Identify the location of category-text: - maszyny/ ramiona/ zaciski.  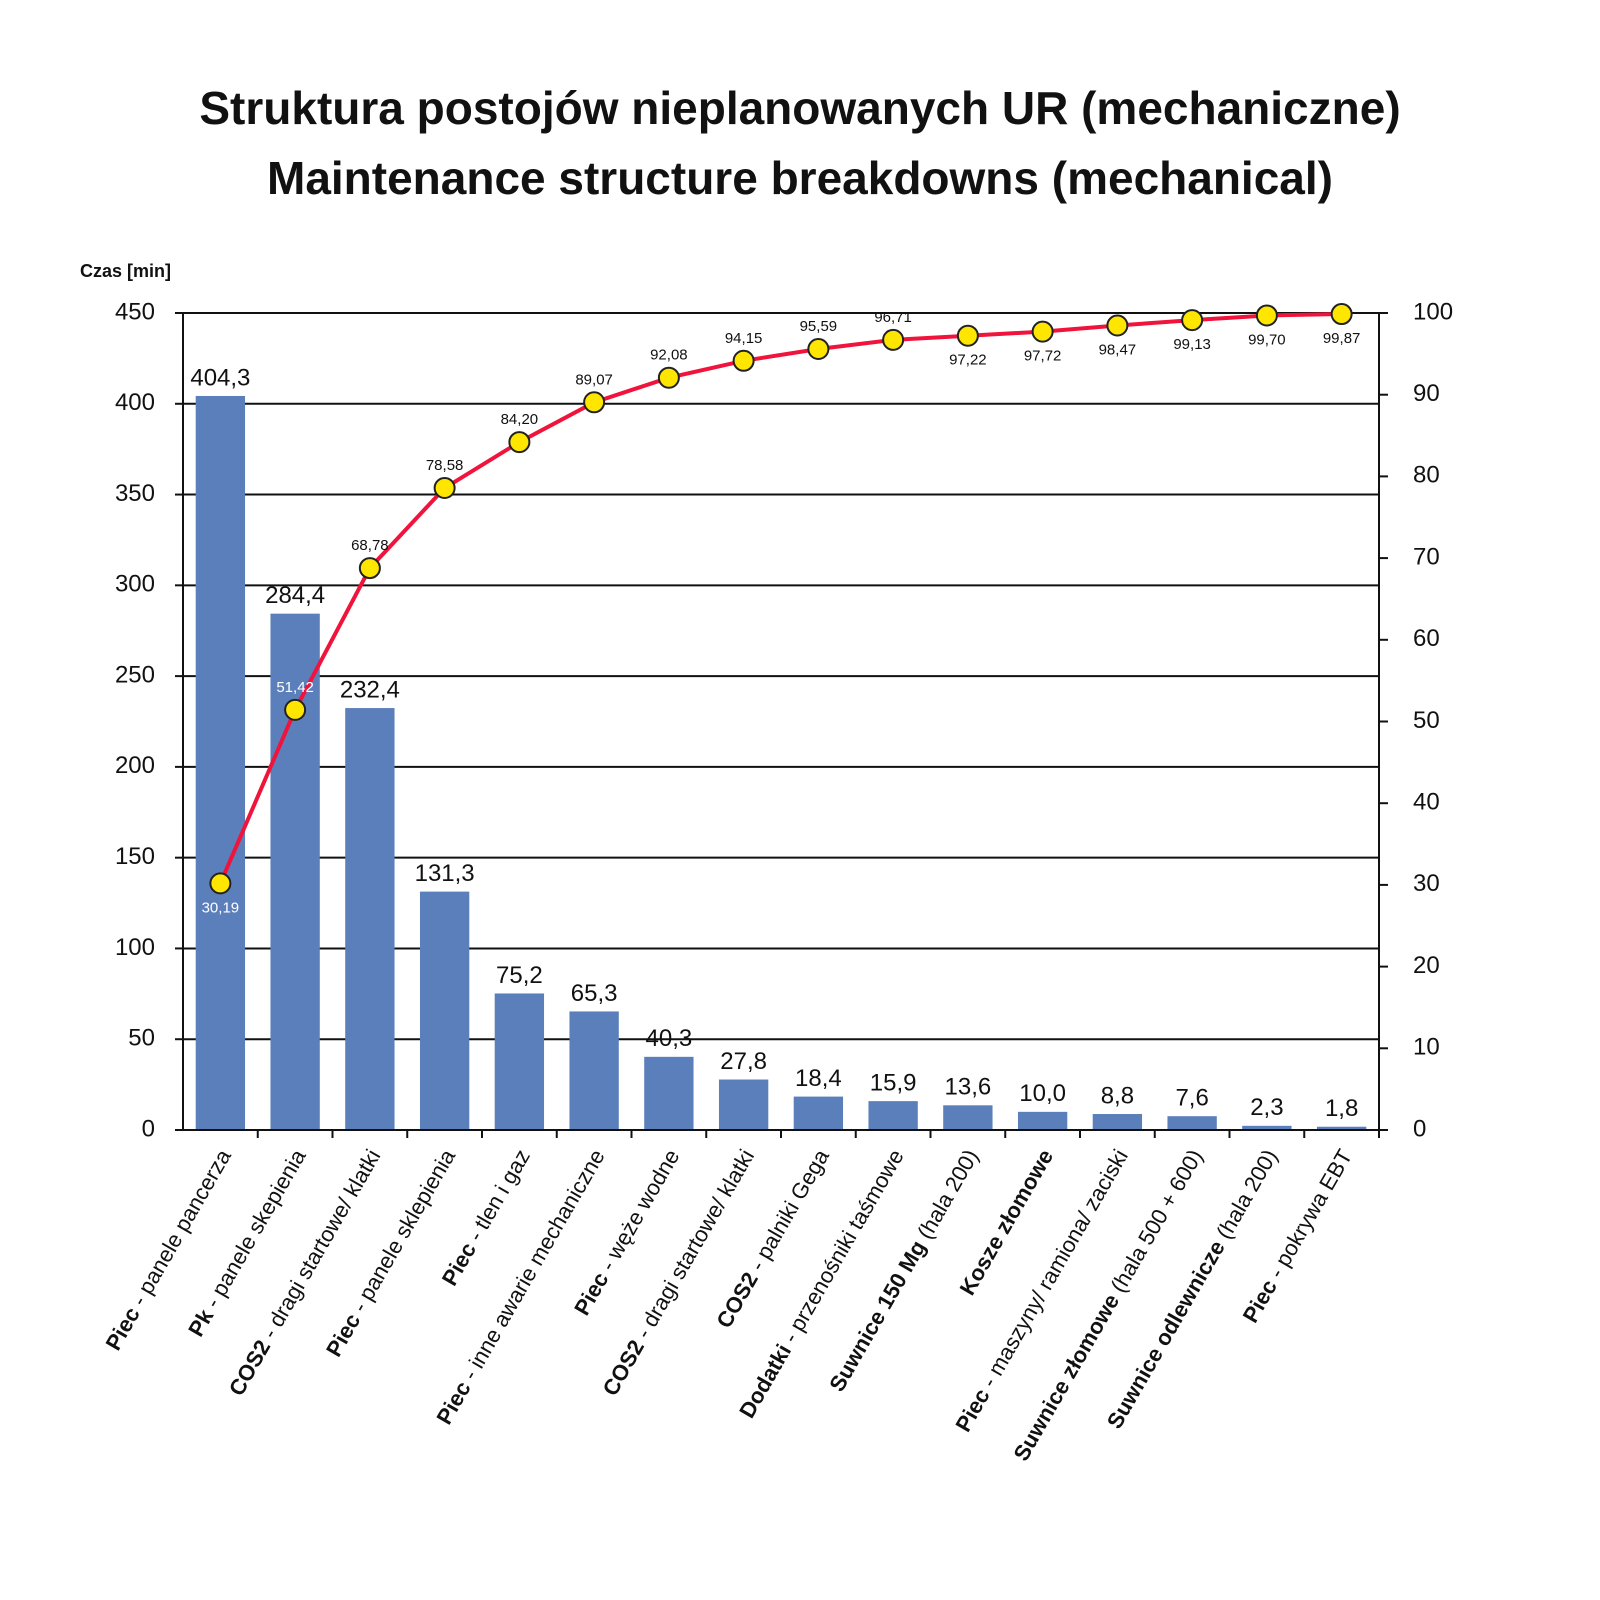
(1053, 1271).